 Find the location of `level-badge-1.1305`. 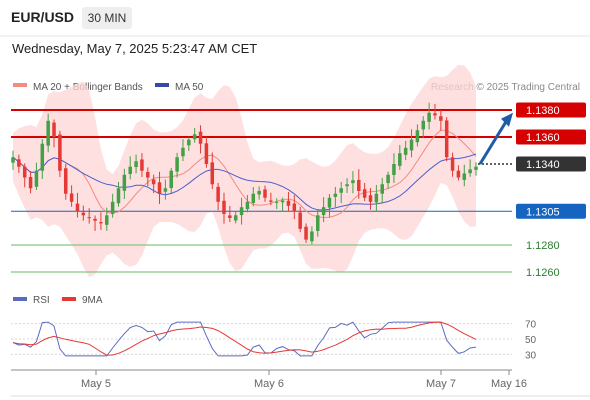

level-badge-1.1305 is located at coordinates (551, 211).